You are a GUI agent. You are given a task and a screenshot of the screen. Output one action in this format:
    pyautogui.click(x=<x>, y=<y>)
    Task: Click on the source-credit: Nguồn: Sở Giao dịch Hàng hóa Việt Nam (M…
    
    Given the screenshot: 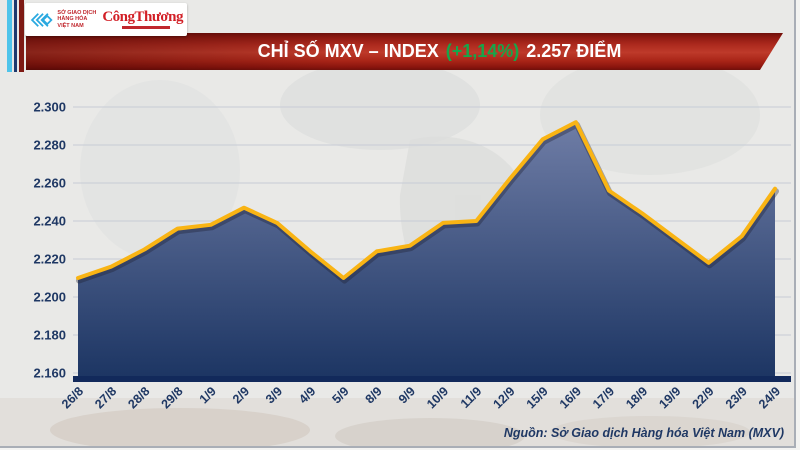 What is the action you would take?
    pyautogui.click(x=643, y=433)
    